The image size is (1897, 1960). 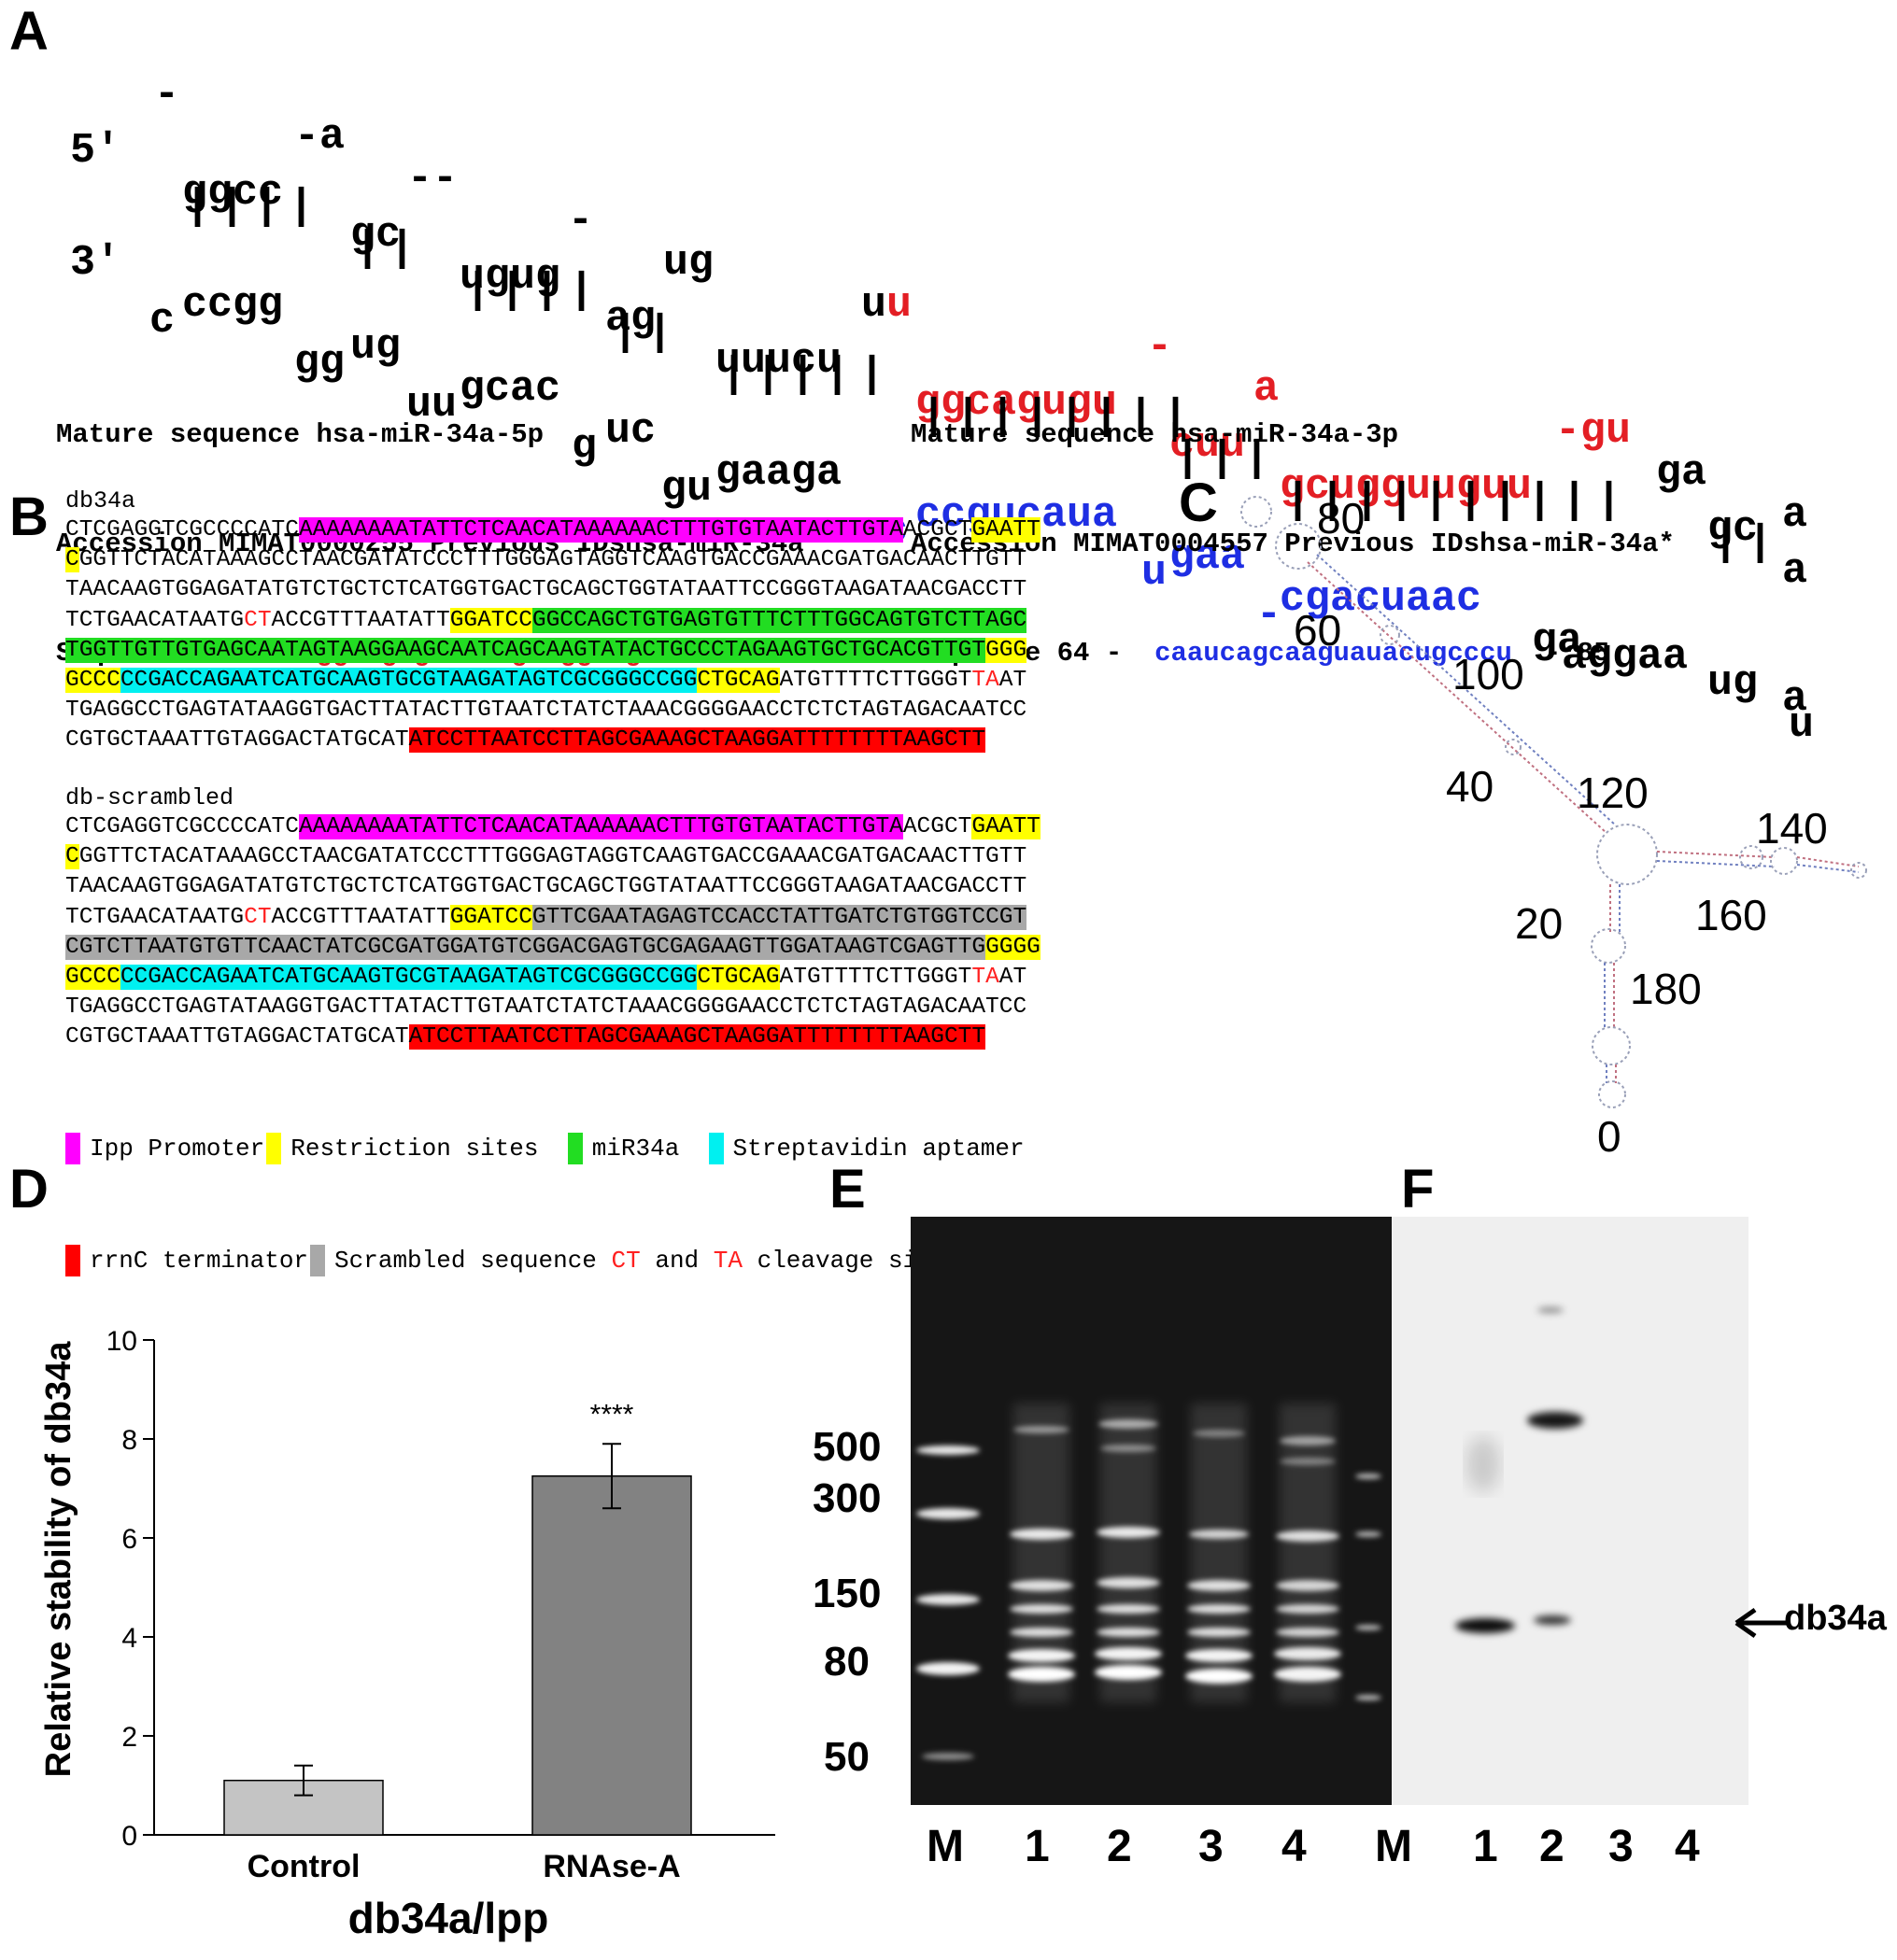 What do you see at coordinates (612, 1414) in the screenshot?
I see `significance-annotation: ****` at bounding box center [612, 1414].